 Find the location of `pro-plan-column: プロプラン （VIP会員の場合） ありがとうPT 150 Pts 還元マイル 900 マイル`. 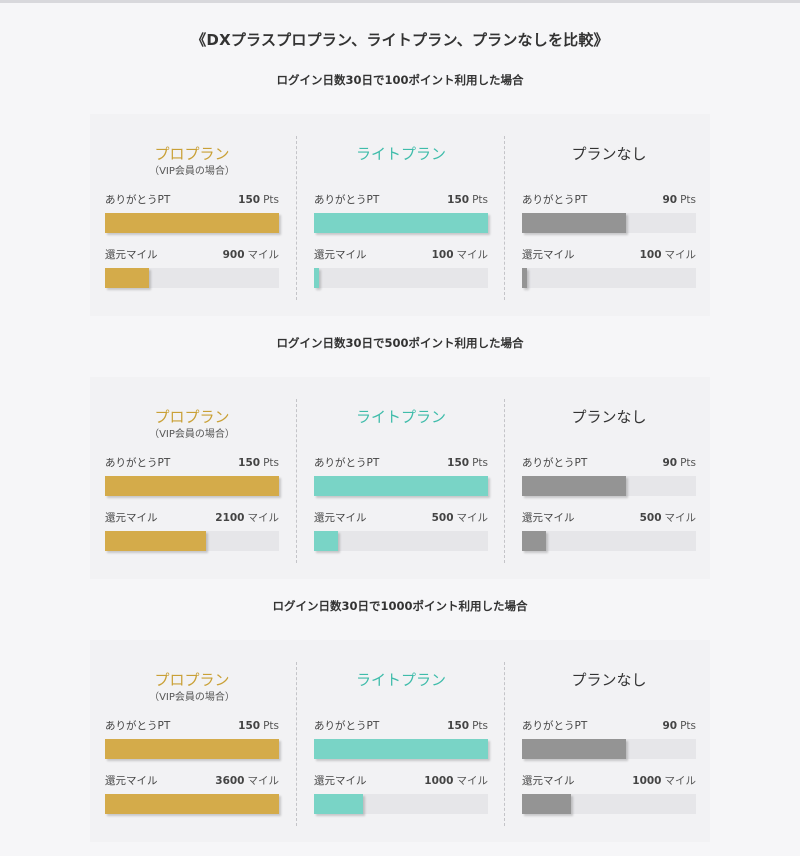

pro-plan-column: プロプラン （VIP会員の場合） ありがとうPT 150 Pts 還元マイル 900 マイル is located at coordinates (192, 216).